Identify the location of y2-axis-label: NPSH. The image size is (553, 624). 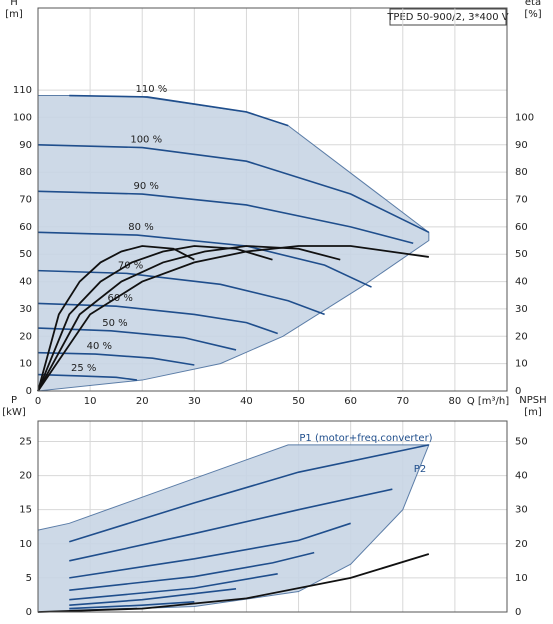
(532, 400).